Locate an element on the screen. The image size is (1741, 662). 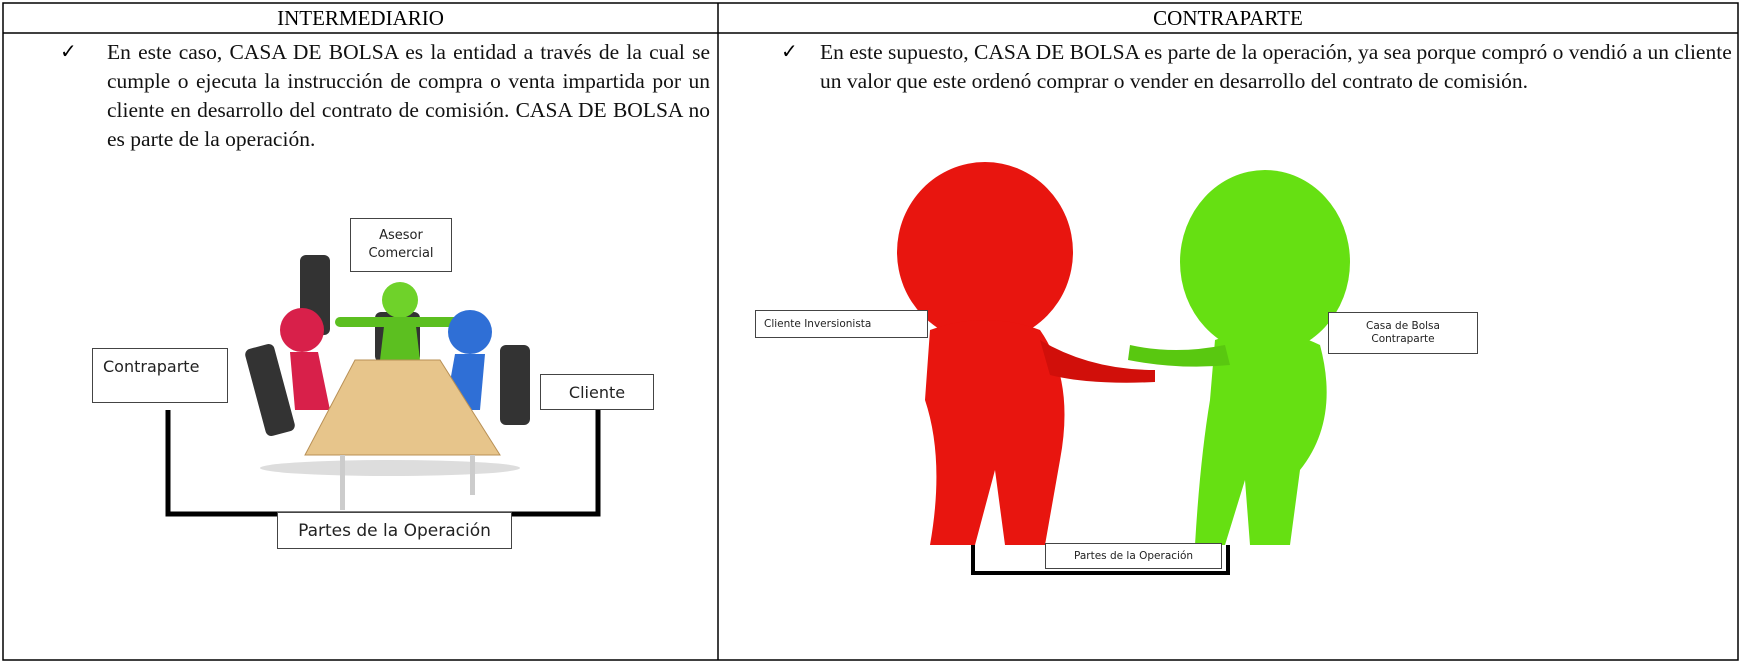
label: Asesor is located at coordinates (401, 235).